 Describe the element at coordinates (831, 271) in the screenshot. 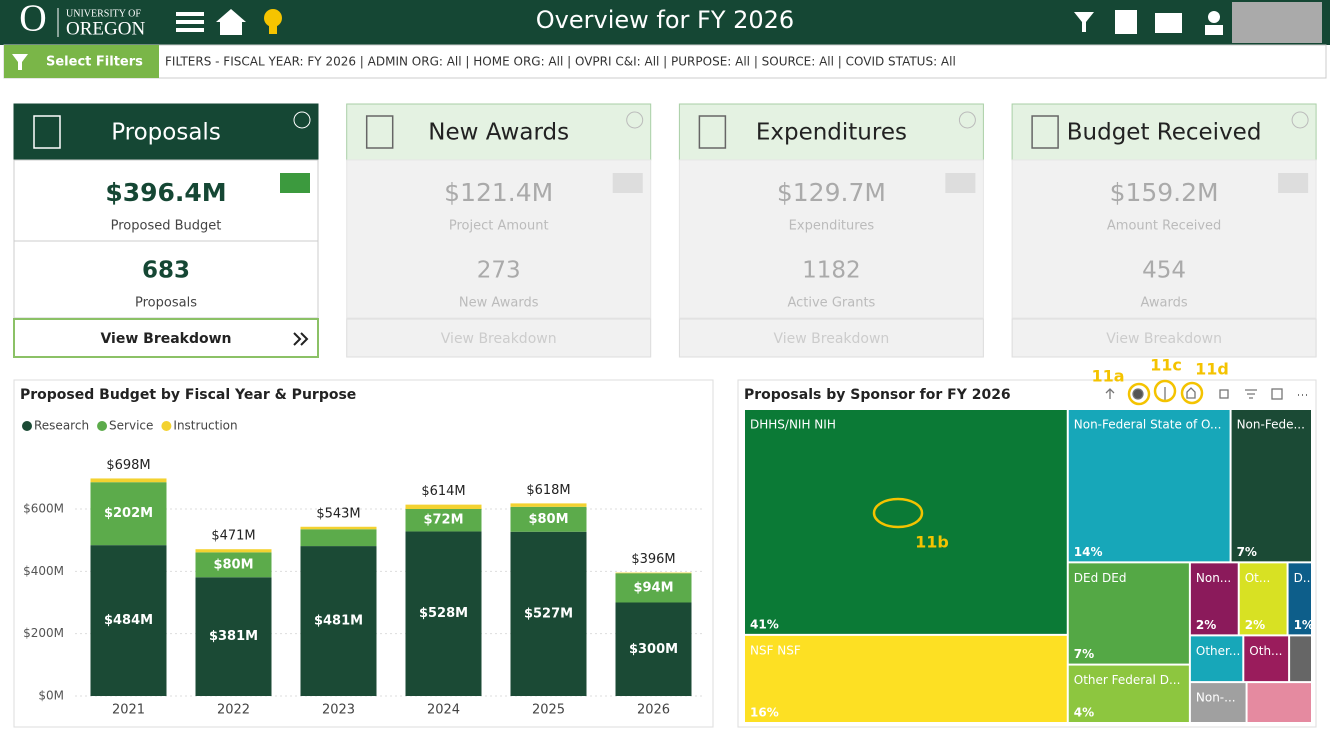

I see `card-count: 1182` at that location.